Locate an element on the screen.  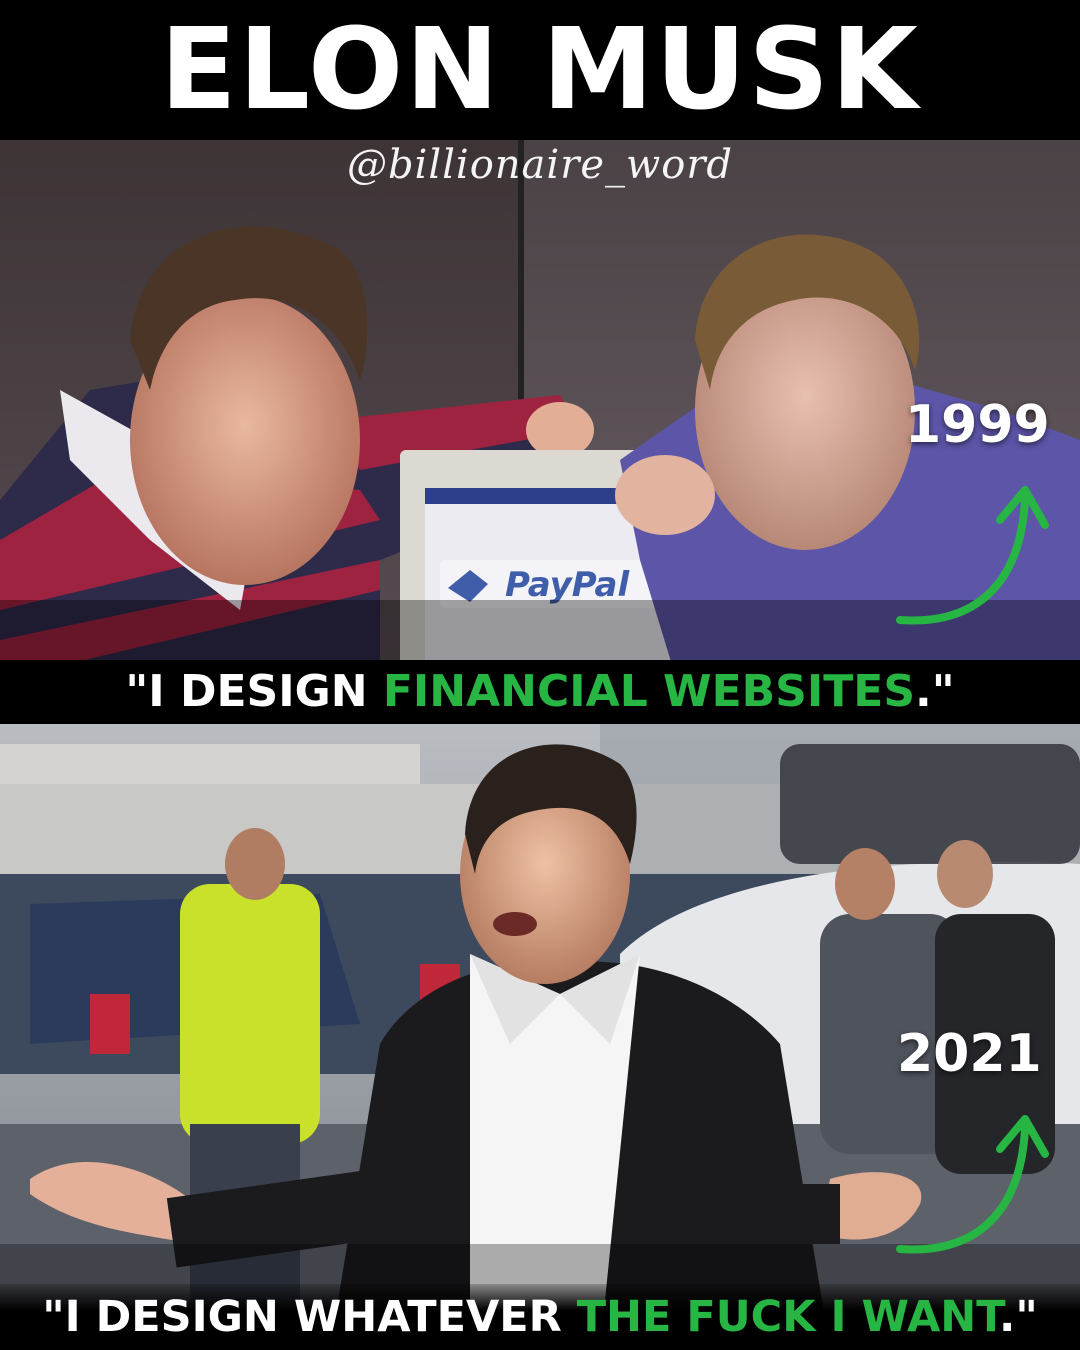
quote-2021-open: "I DESIGN WHATEVER is located at coordinates (309, 1317).